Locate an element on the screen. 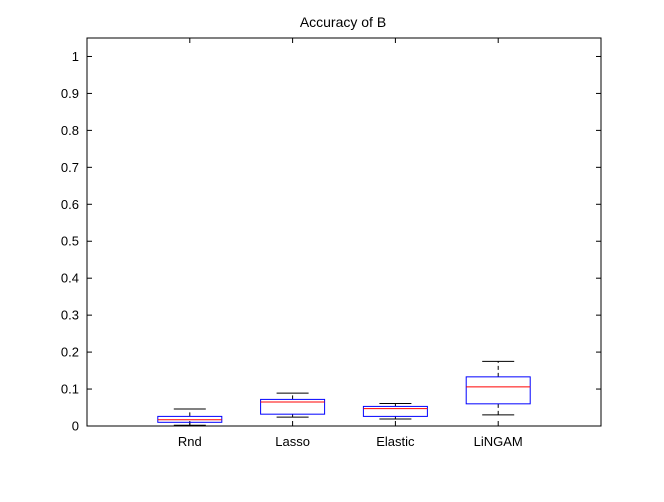 This screenshot has height=502, width=664. x-tick-label: Rnd is located at coordinates (190, 441).